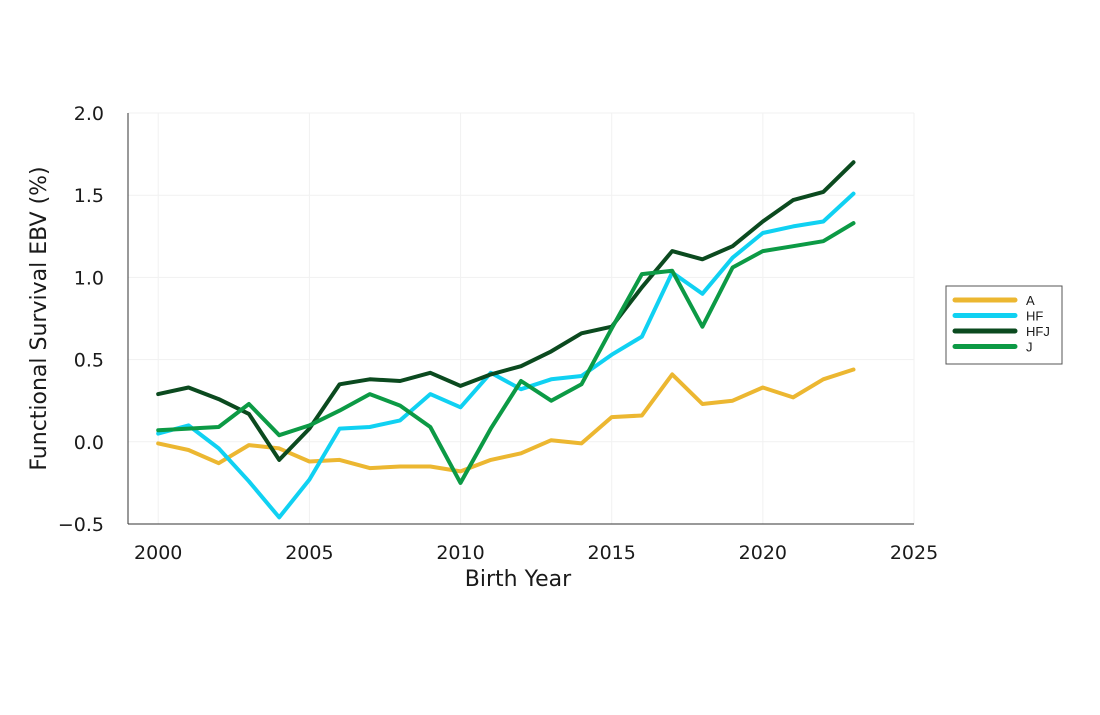 Image resolution: width=1100 pixels, height=715 pixels. What do you see at coordinates (89, 278) in the screenshot?
I see `y-tick-label: 1.0` at bounding box center [89, 278].